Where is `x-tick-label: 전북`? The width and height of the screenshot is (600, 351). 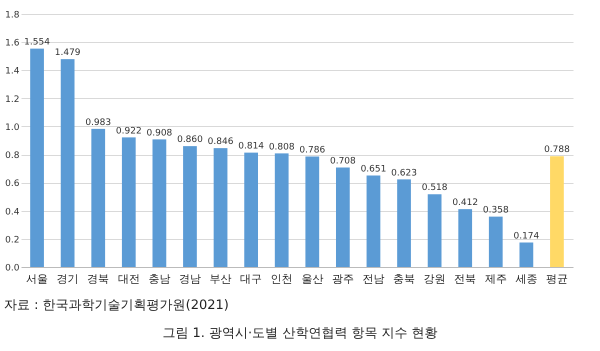 x-tick-label: 전북 is located at coordinates (465, 279).